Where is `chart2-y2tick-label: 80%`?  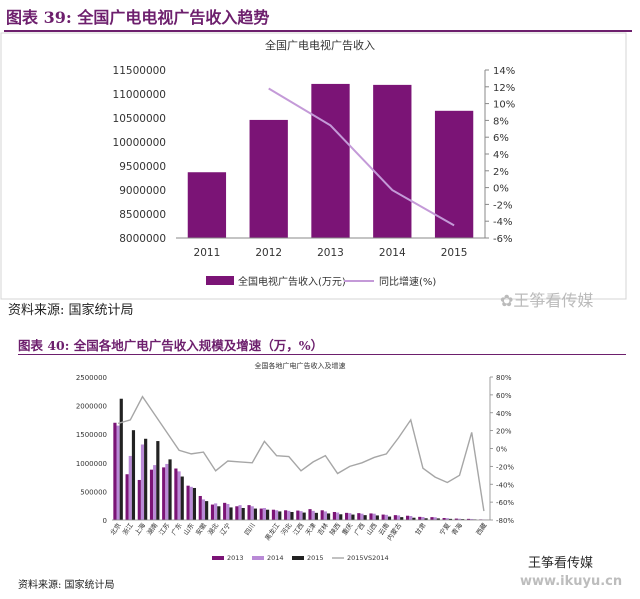
chart2-y2tick-label: 80% is located at coordinates (504, 378).